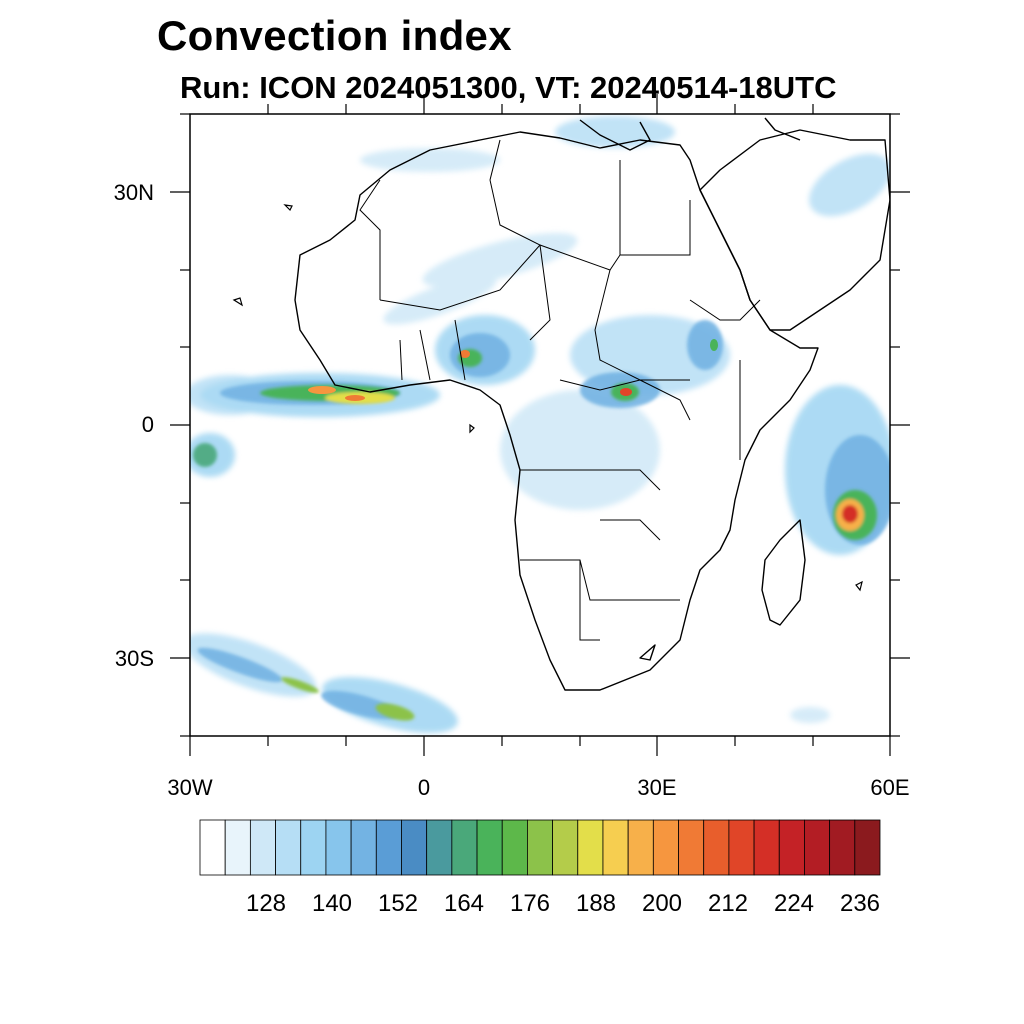  I want to click on lon-label-60e: 60E, so click(890, 787).